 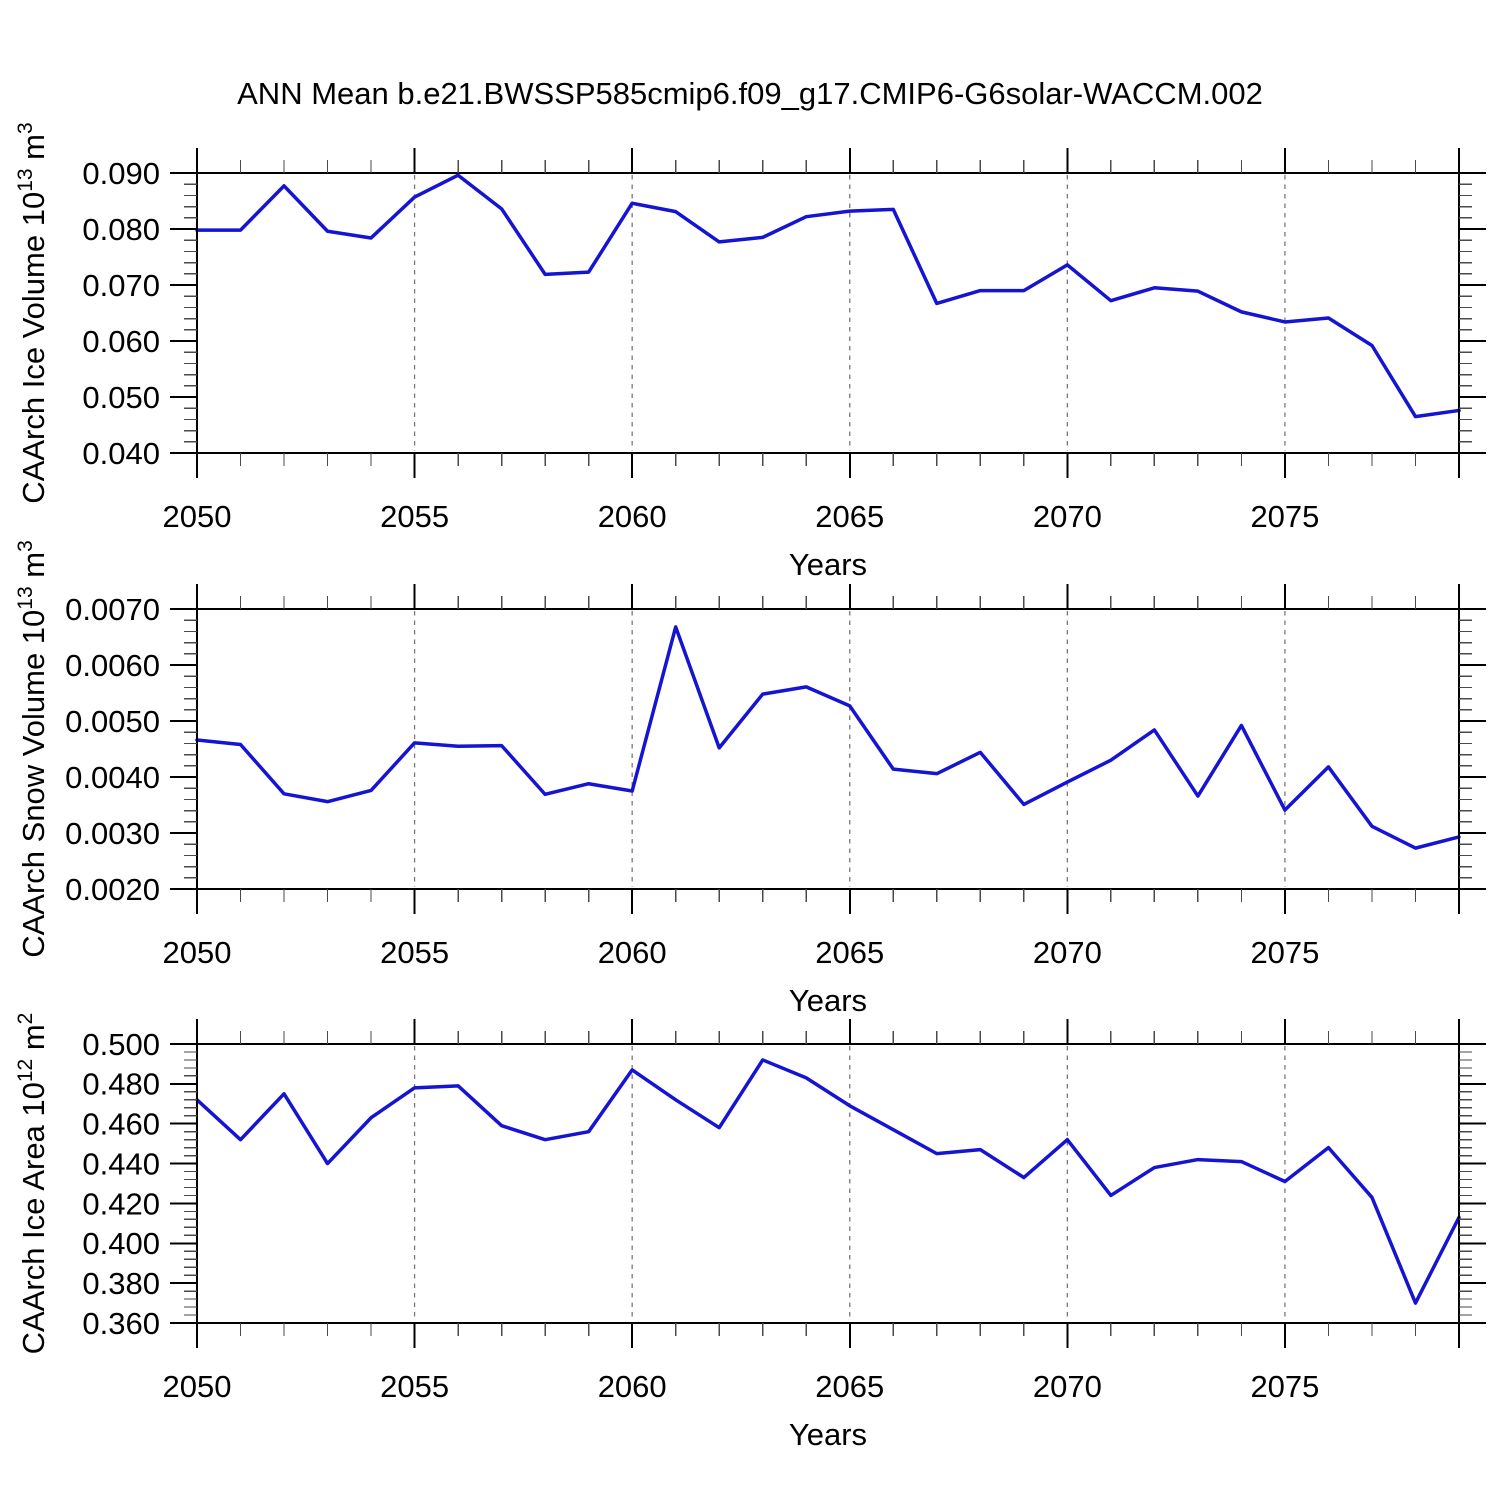 What do you see at coordinates (112, 889) in the screenshot?
I see `y-tick-label: 0.0020` at bounding box center [112, 889].